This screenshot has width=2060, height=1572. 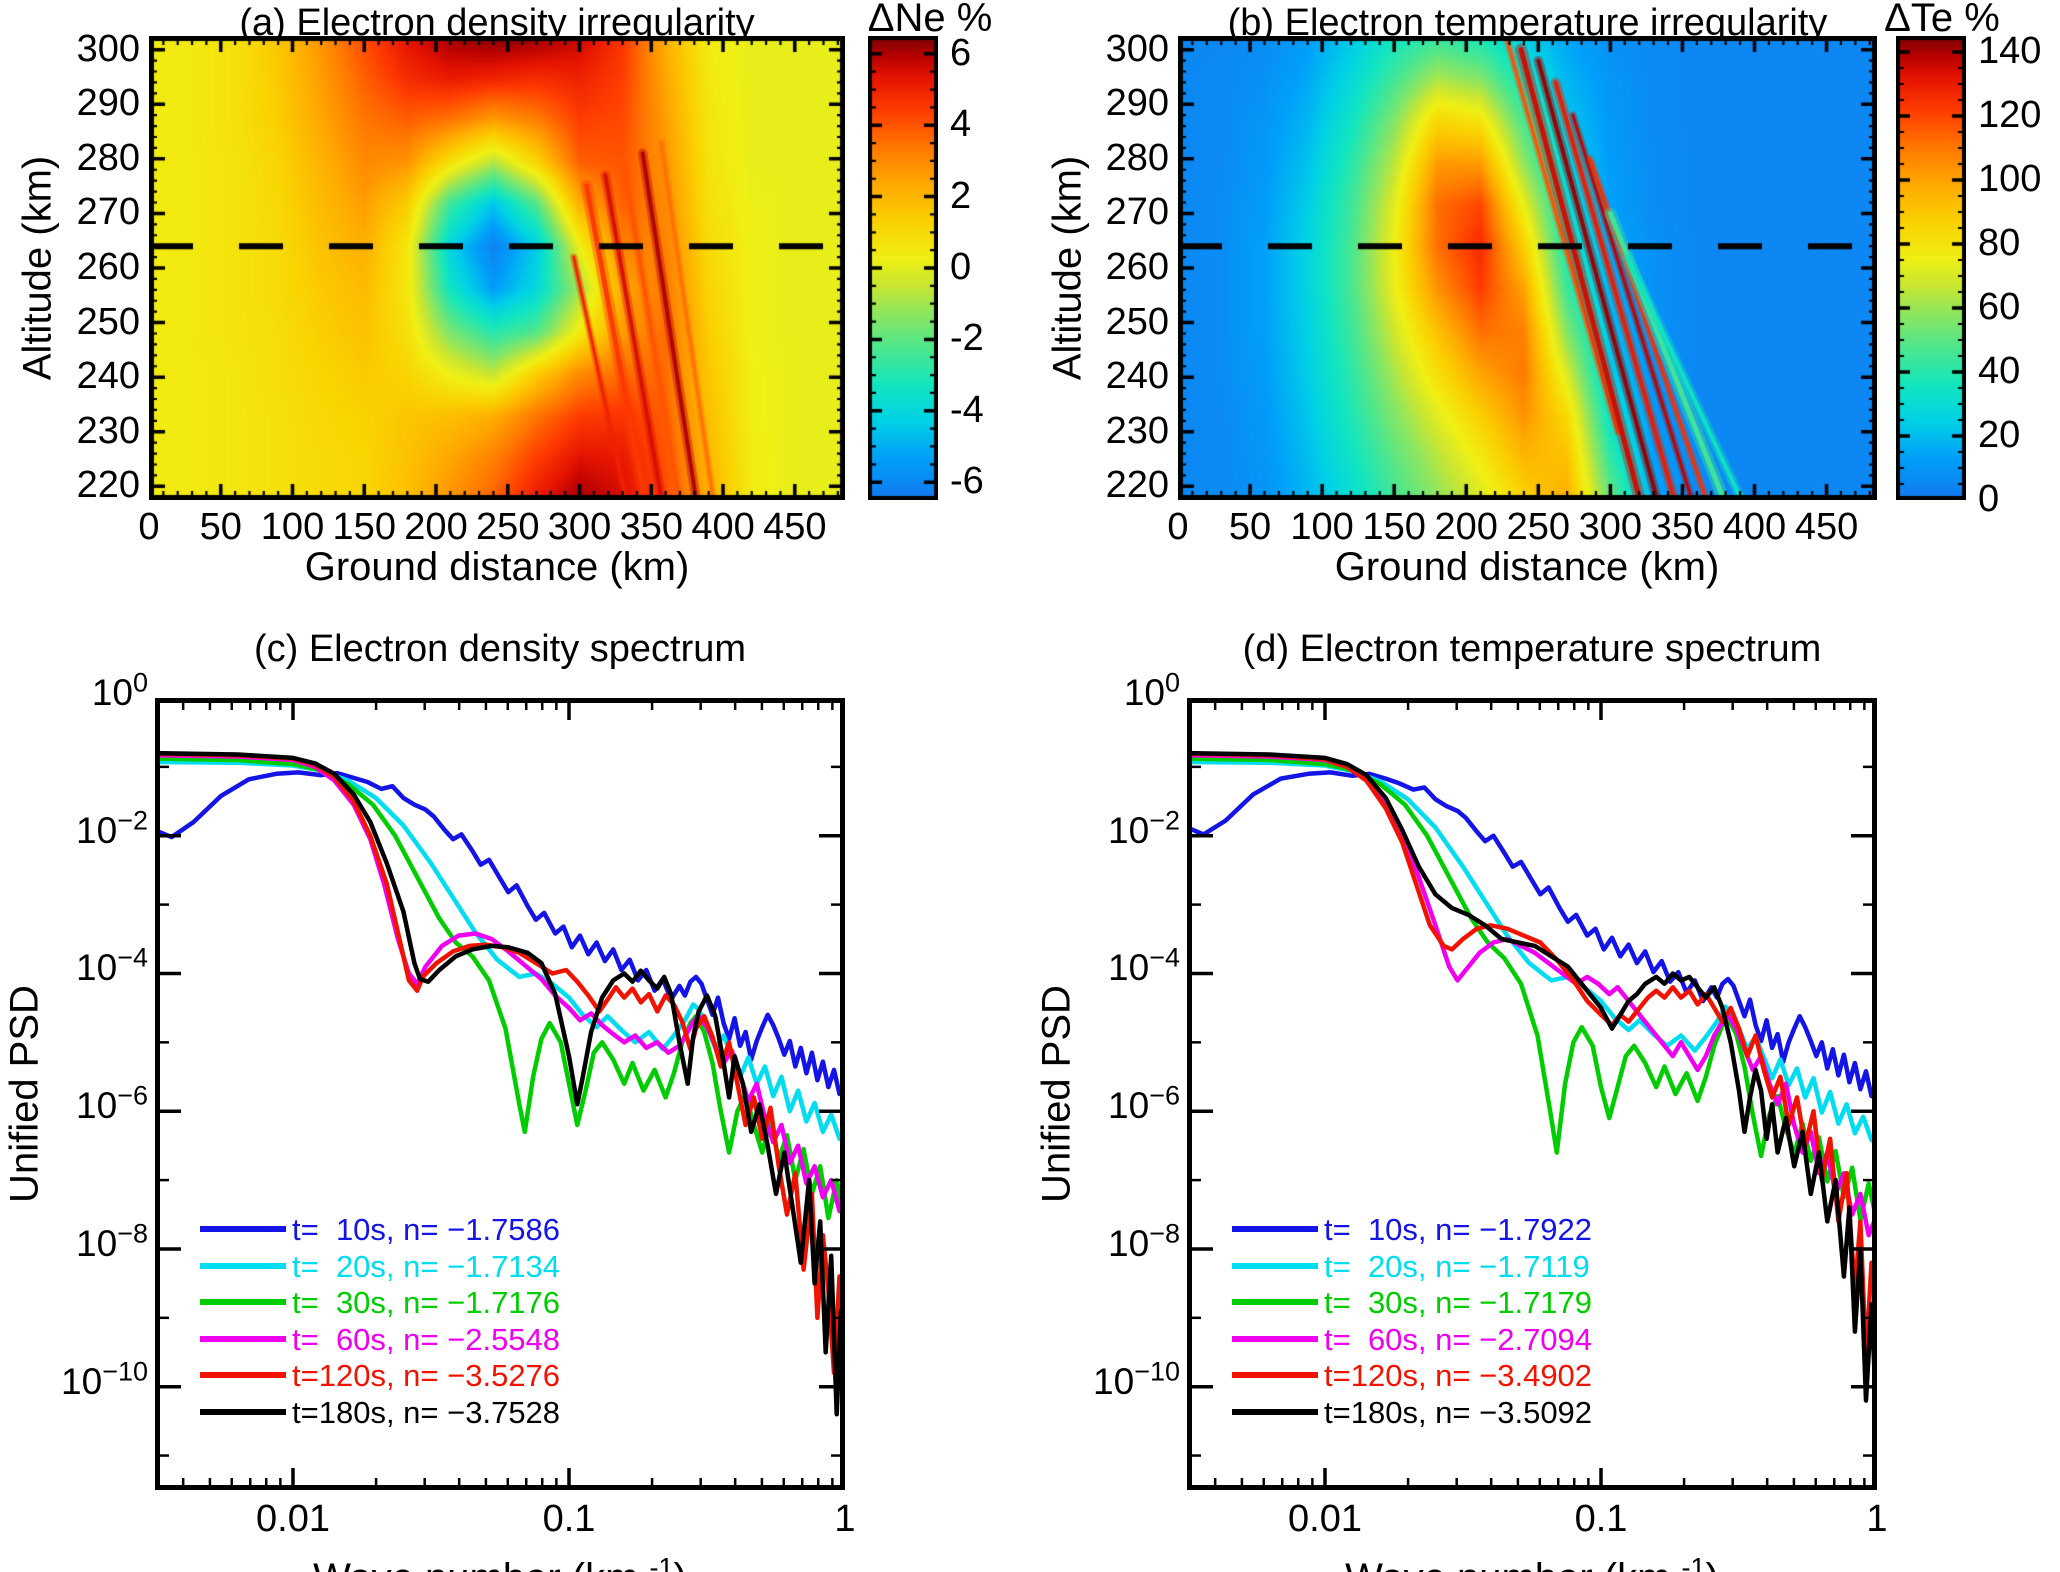 What do you see at coordinates (1999, 243) in the screenshot?
I see `colorbar-tick-label: 80` at bounding box center [1999, 243].